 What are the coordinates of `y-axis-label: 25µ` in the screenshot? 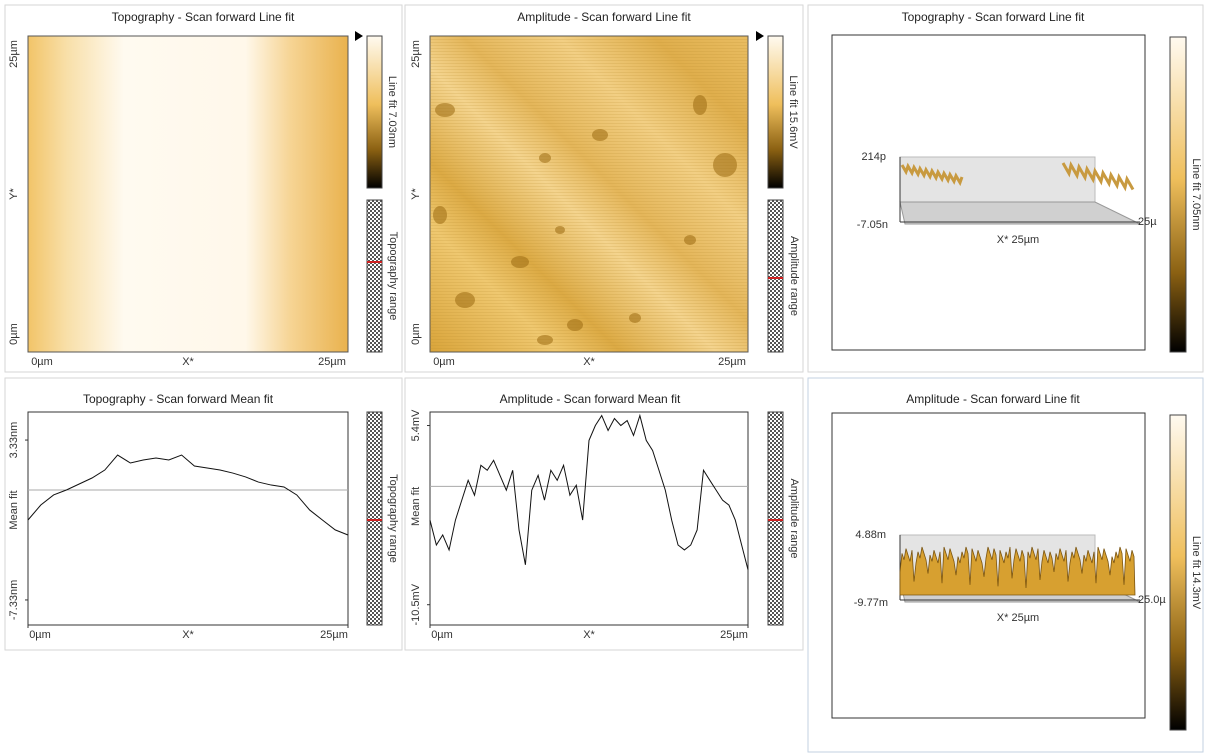 It's located at (1147, 222).